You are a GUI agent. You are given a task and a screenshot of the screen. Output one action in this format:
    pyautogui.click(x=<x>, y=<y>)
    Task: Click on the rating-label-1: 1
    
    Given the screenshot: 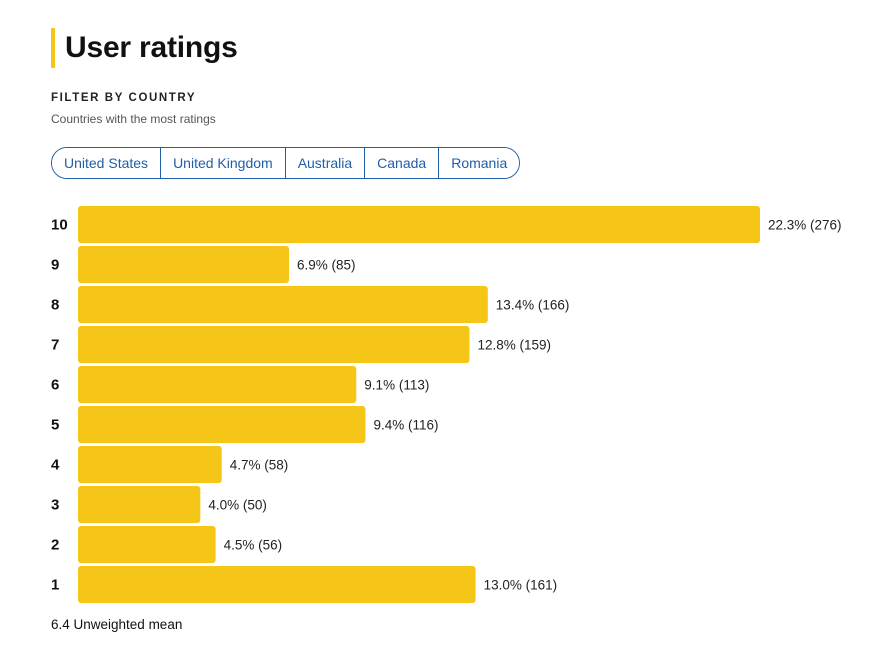 What is the action you would take?
    pyautogui.click(x=55, y=585)
    